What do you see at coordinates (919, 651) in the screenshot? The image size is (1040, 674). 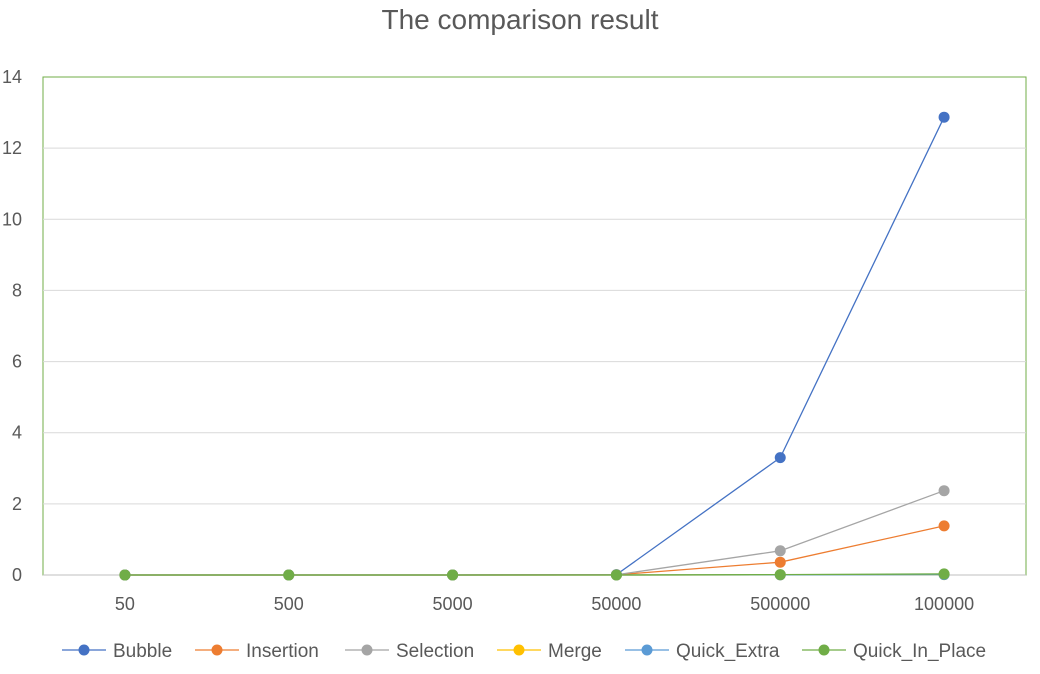 I see `legend-label: Quick_In_Place` at bounding box center [919, 651].